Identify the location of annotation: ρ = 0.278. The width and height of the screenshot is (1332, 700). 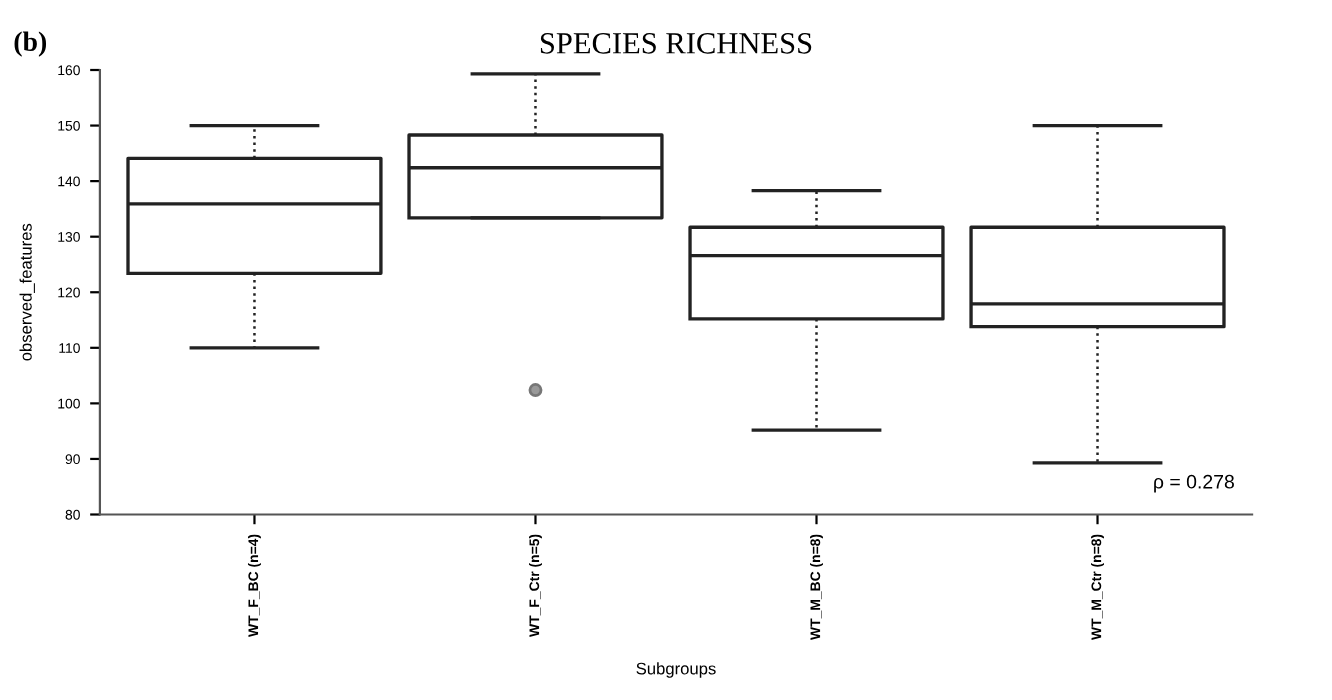
(1194, 483).